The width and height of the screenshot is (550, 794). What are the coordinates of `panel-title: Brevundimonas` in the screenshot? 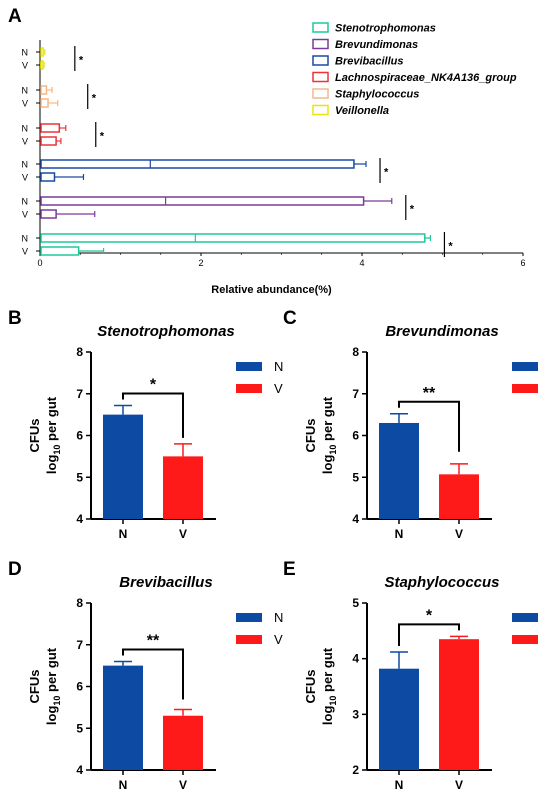 It's located at (441, 331).